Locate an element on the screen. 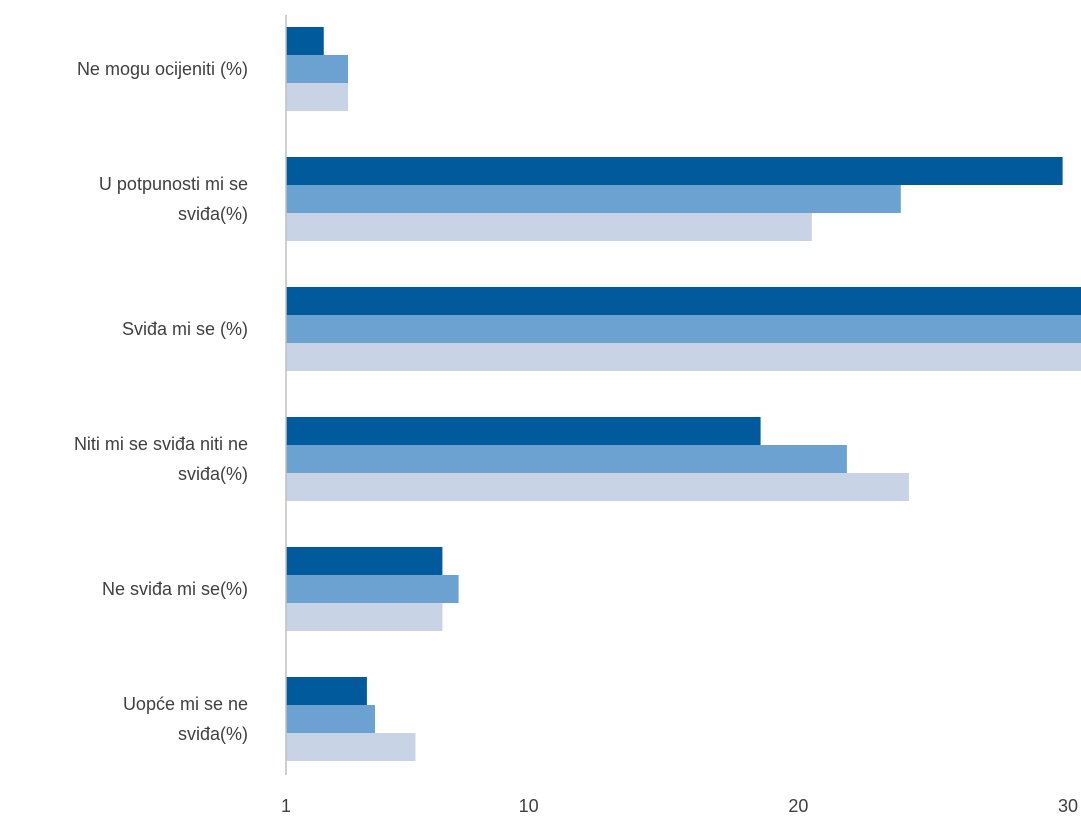  category-label-line: Sviđa mi se (%) is located at coordinates (185, 329).